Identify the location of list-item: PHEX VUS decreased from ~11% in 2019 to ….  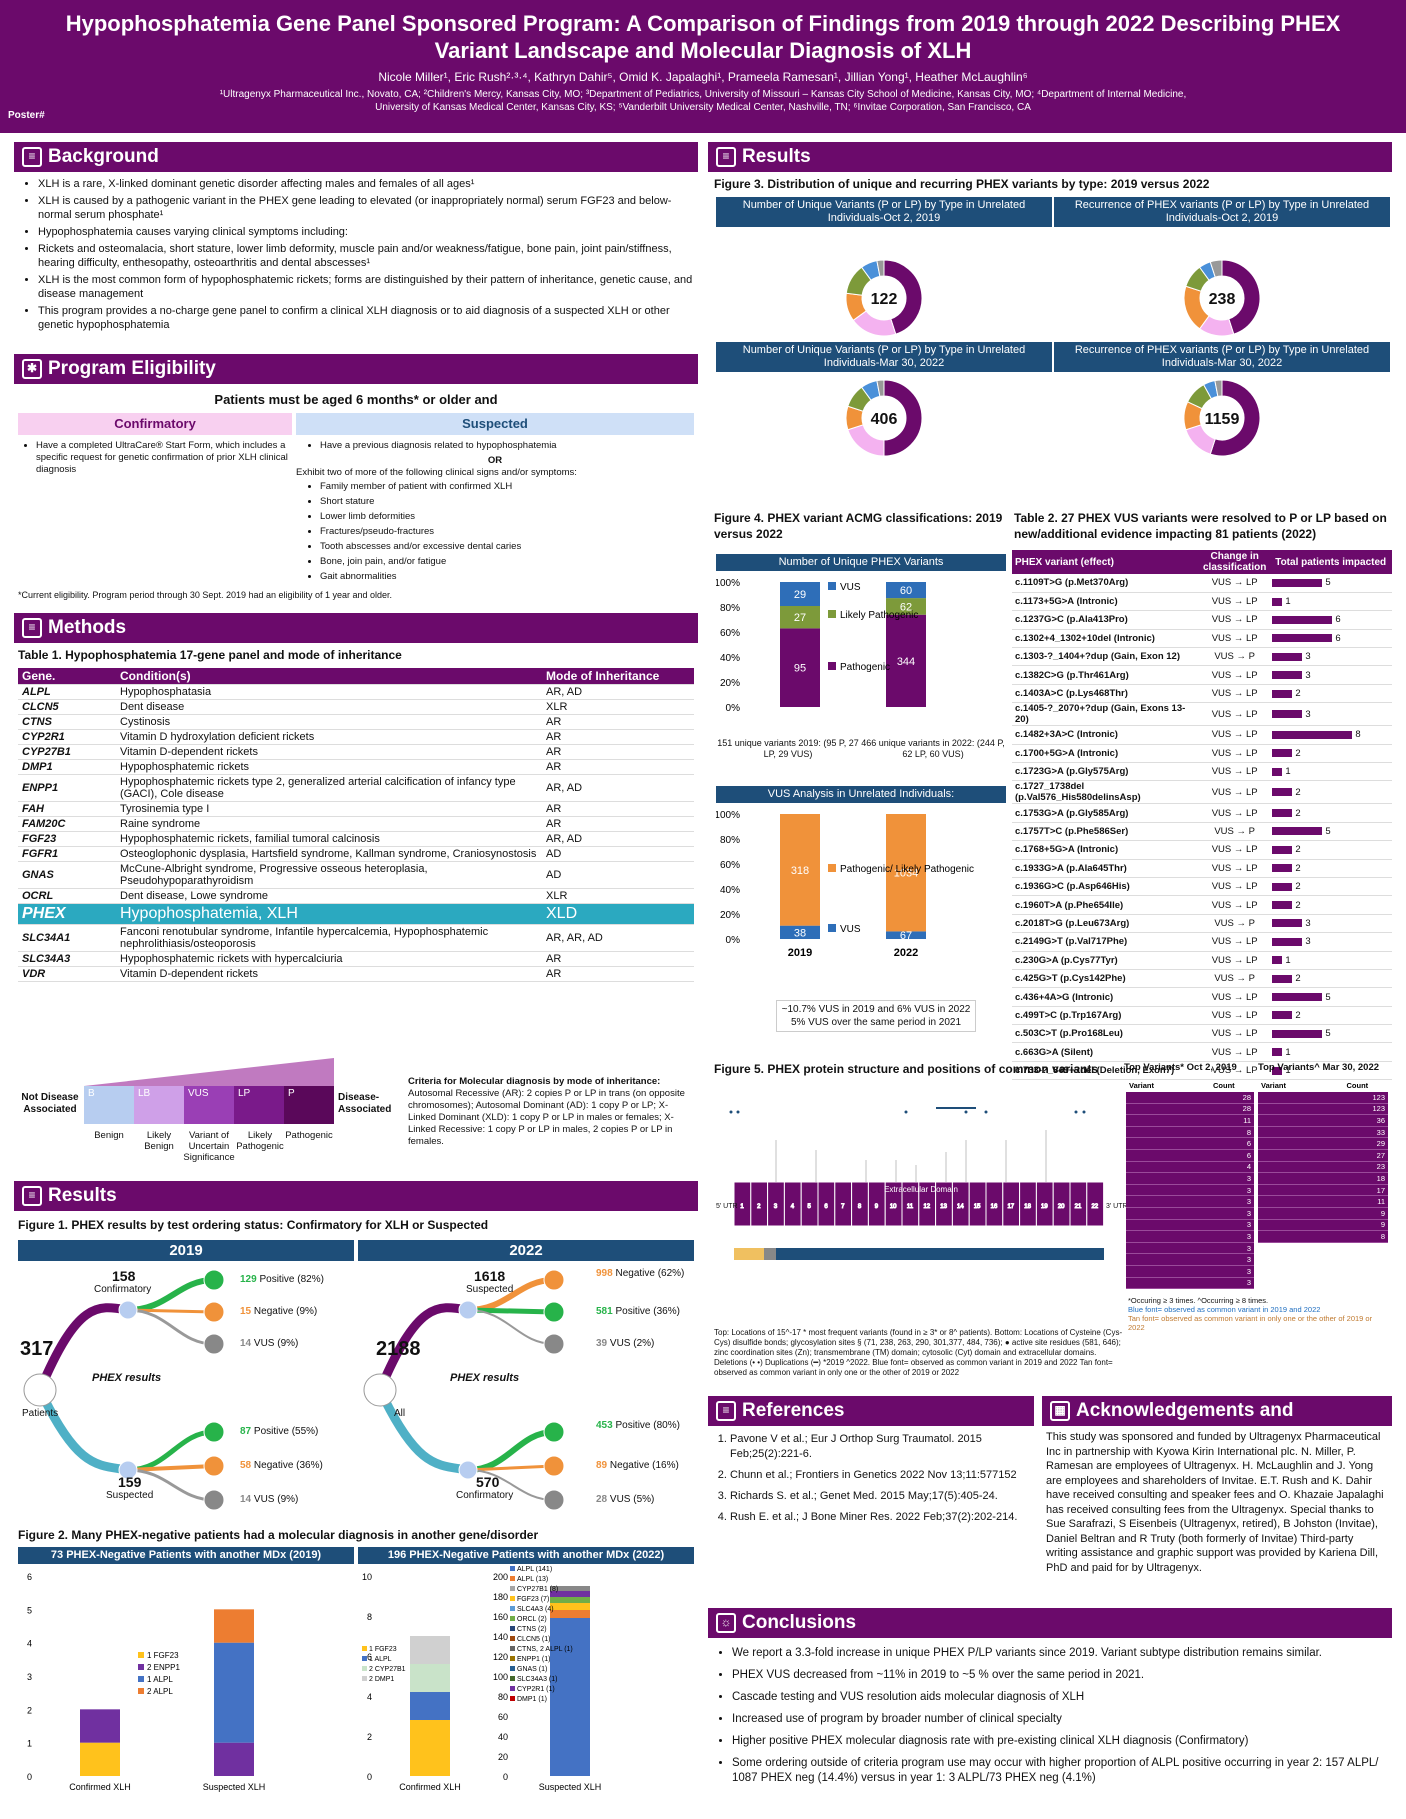
(1062, 1675).